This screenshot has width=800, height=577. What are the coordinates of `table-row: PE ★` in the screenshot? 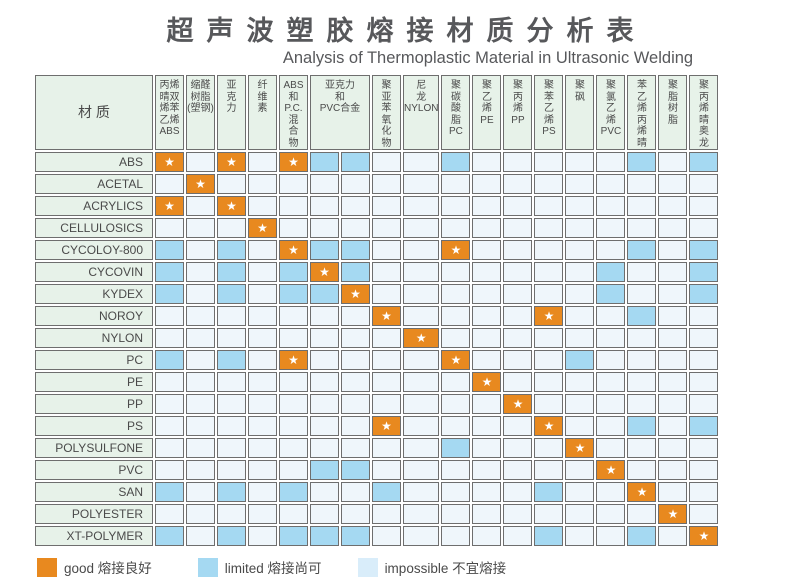 It's located at (377, 382).